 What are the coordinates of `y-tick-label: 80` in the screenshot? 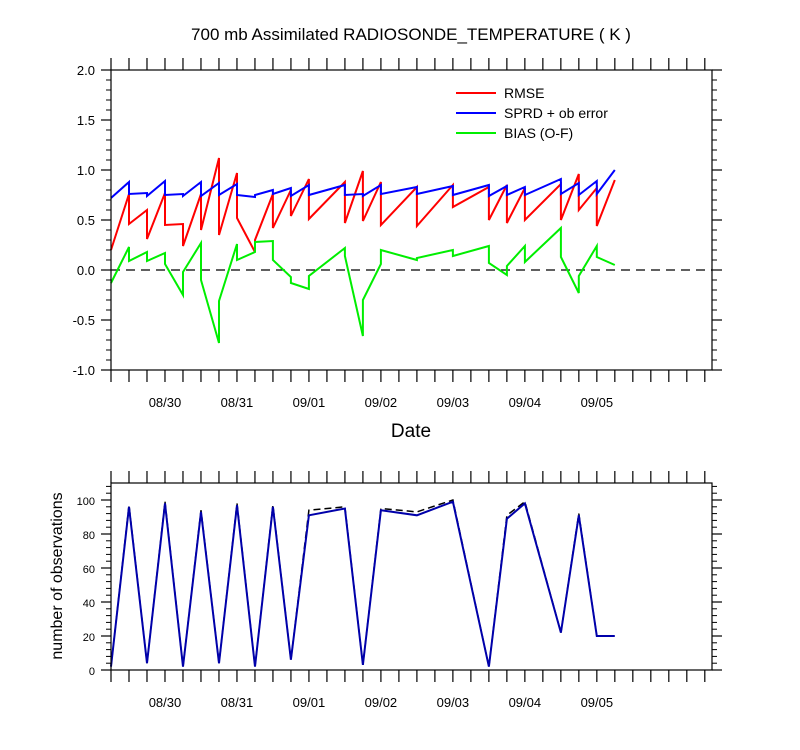 It's located at (89, 536).